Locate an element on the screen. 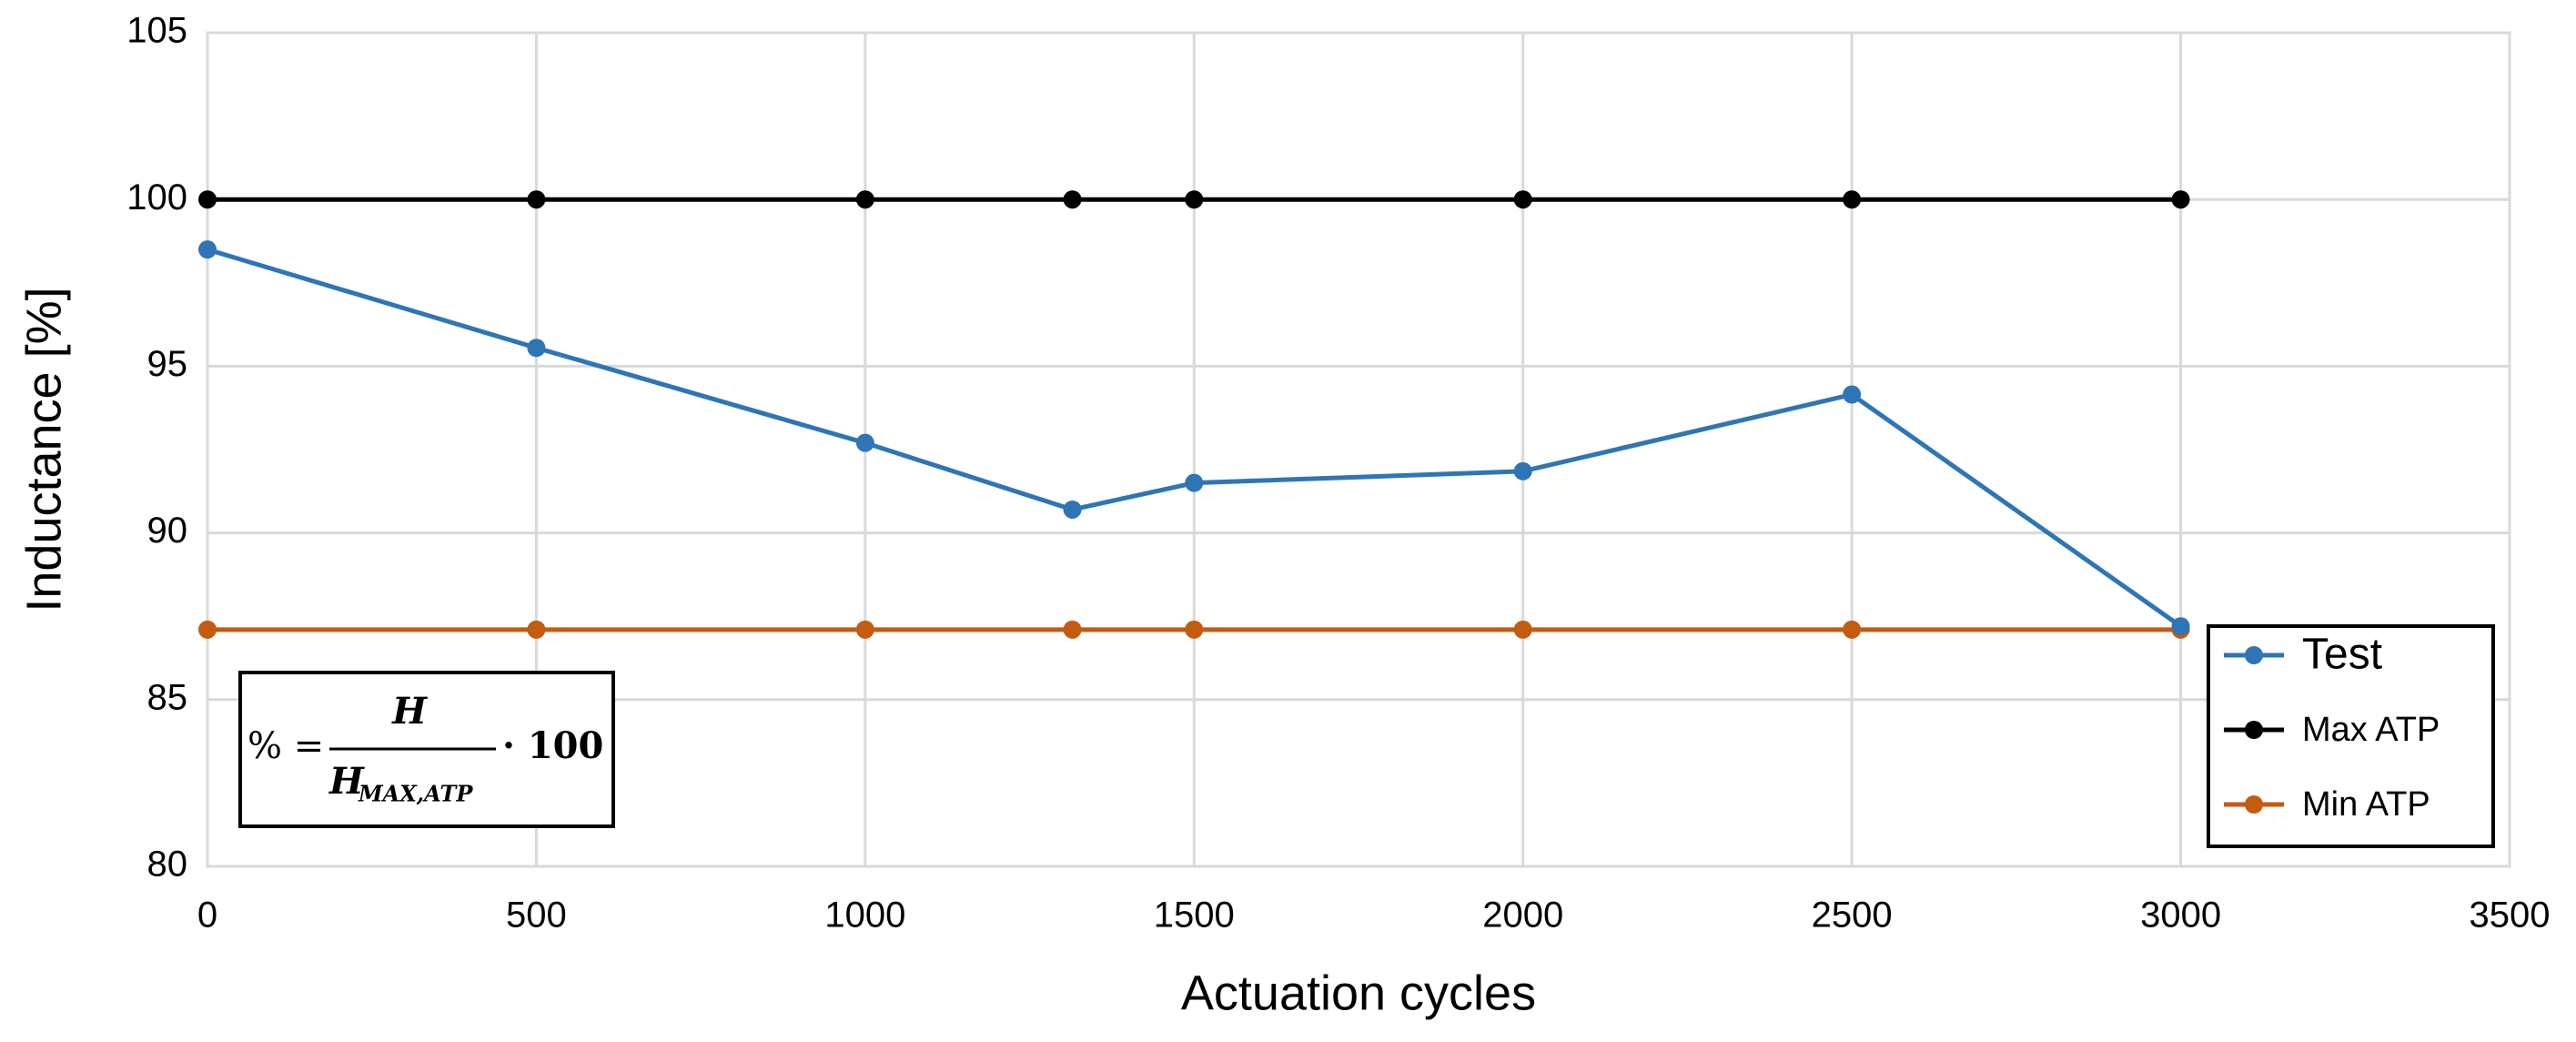 The height and width of the screenshot is (1042, 2576). legend-label: Test is located at coordinates (2342, 655).